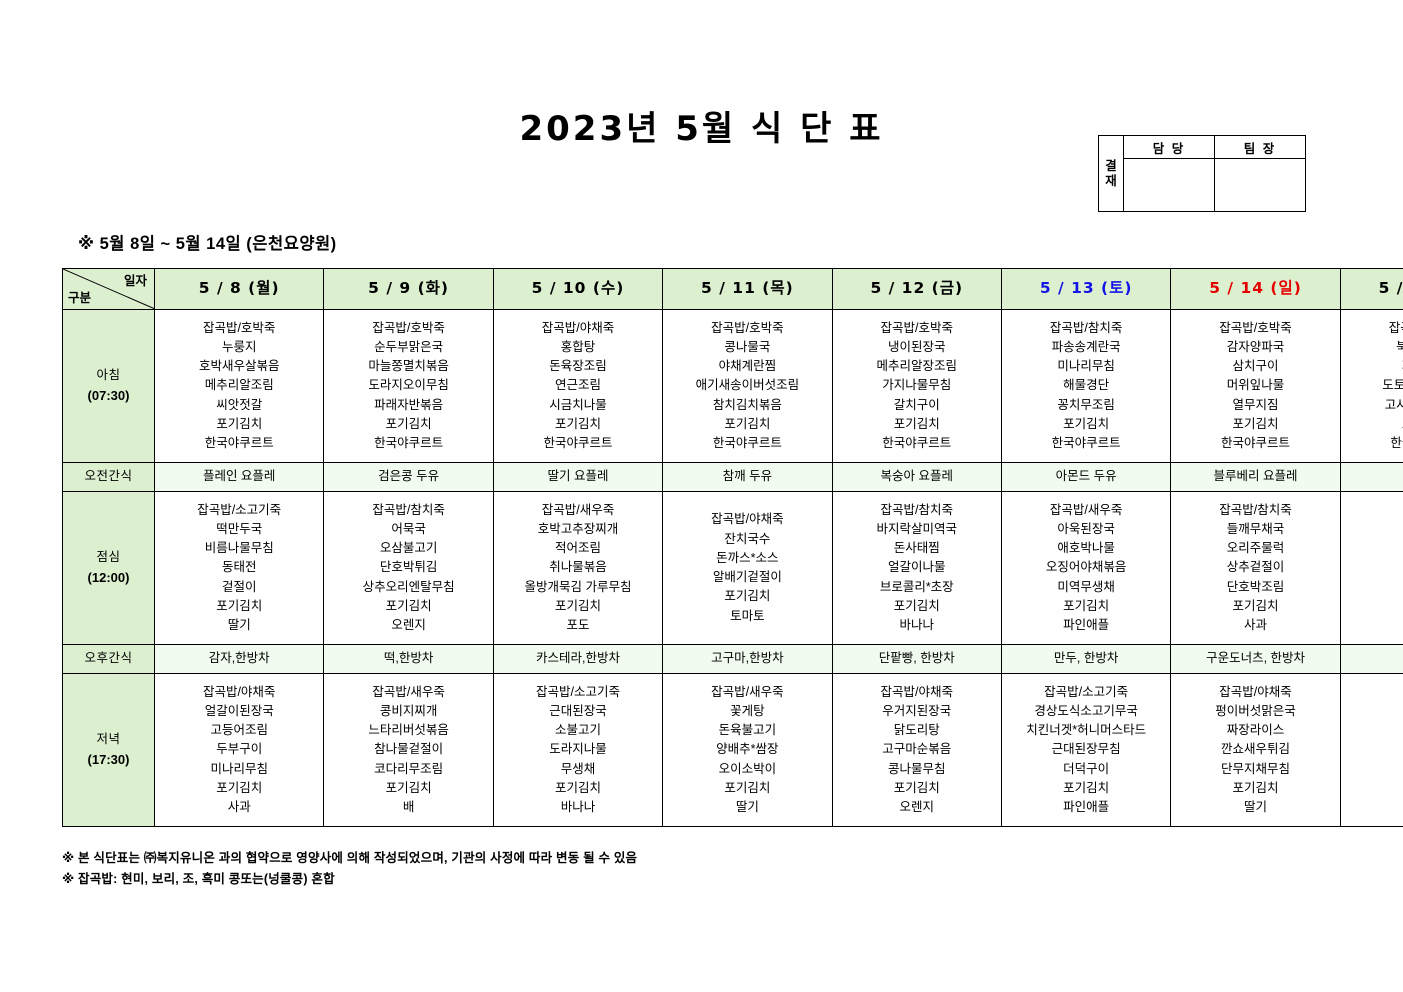 The height and width of the screenshot is (992, 1403). I want to click on row-label-아침: 아침 (07:30), so click(108, 386).